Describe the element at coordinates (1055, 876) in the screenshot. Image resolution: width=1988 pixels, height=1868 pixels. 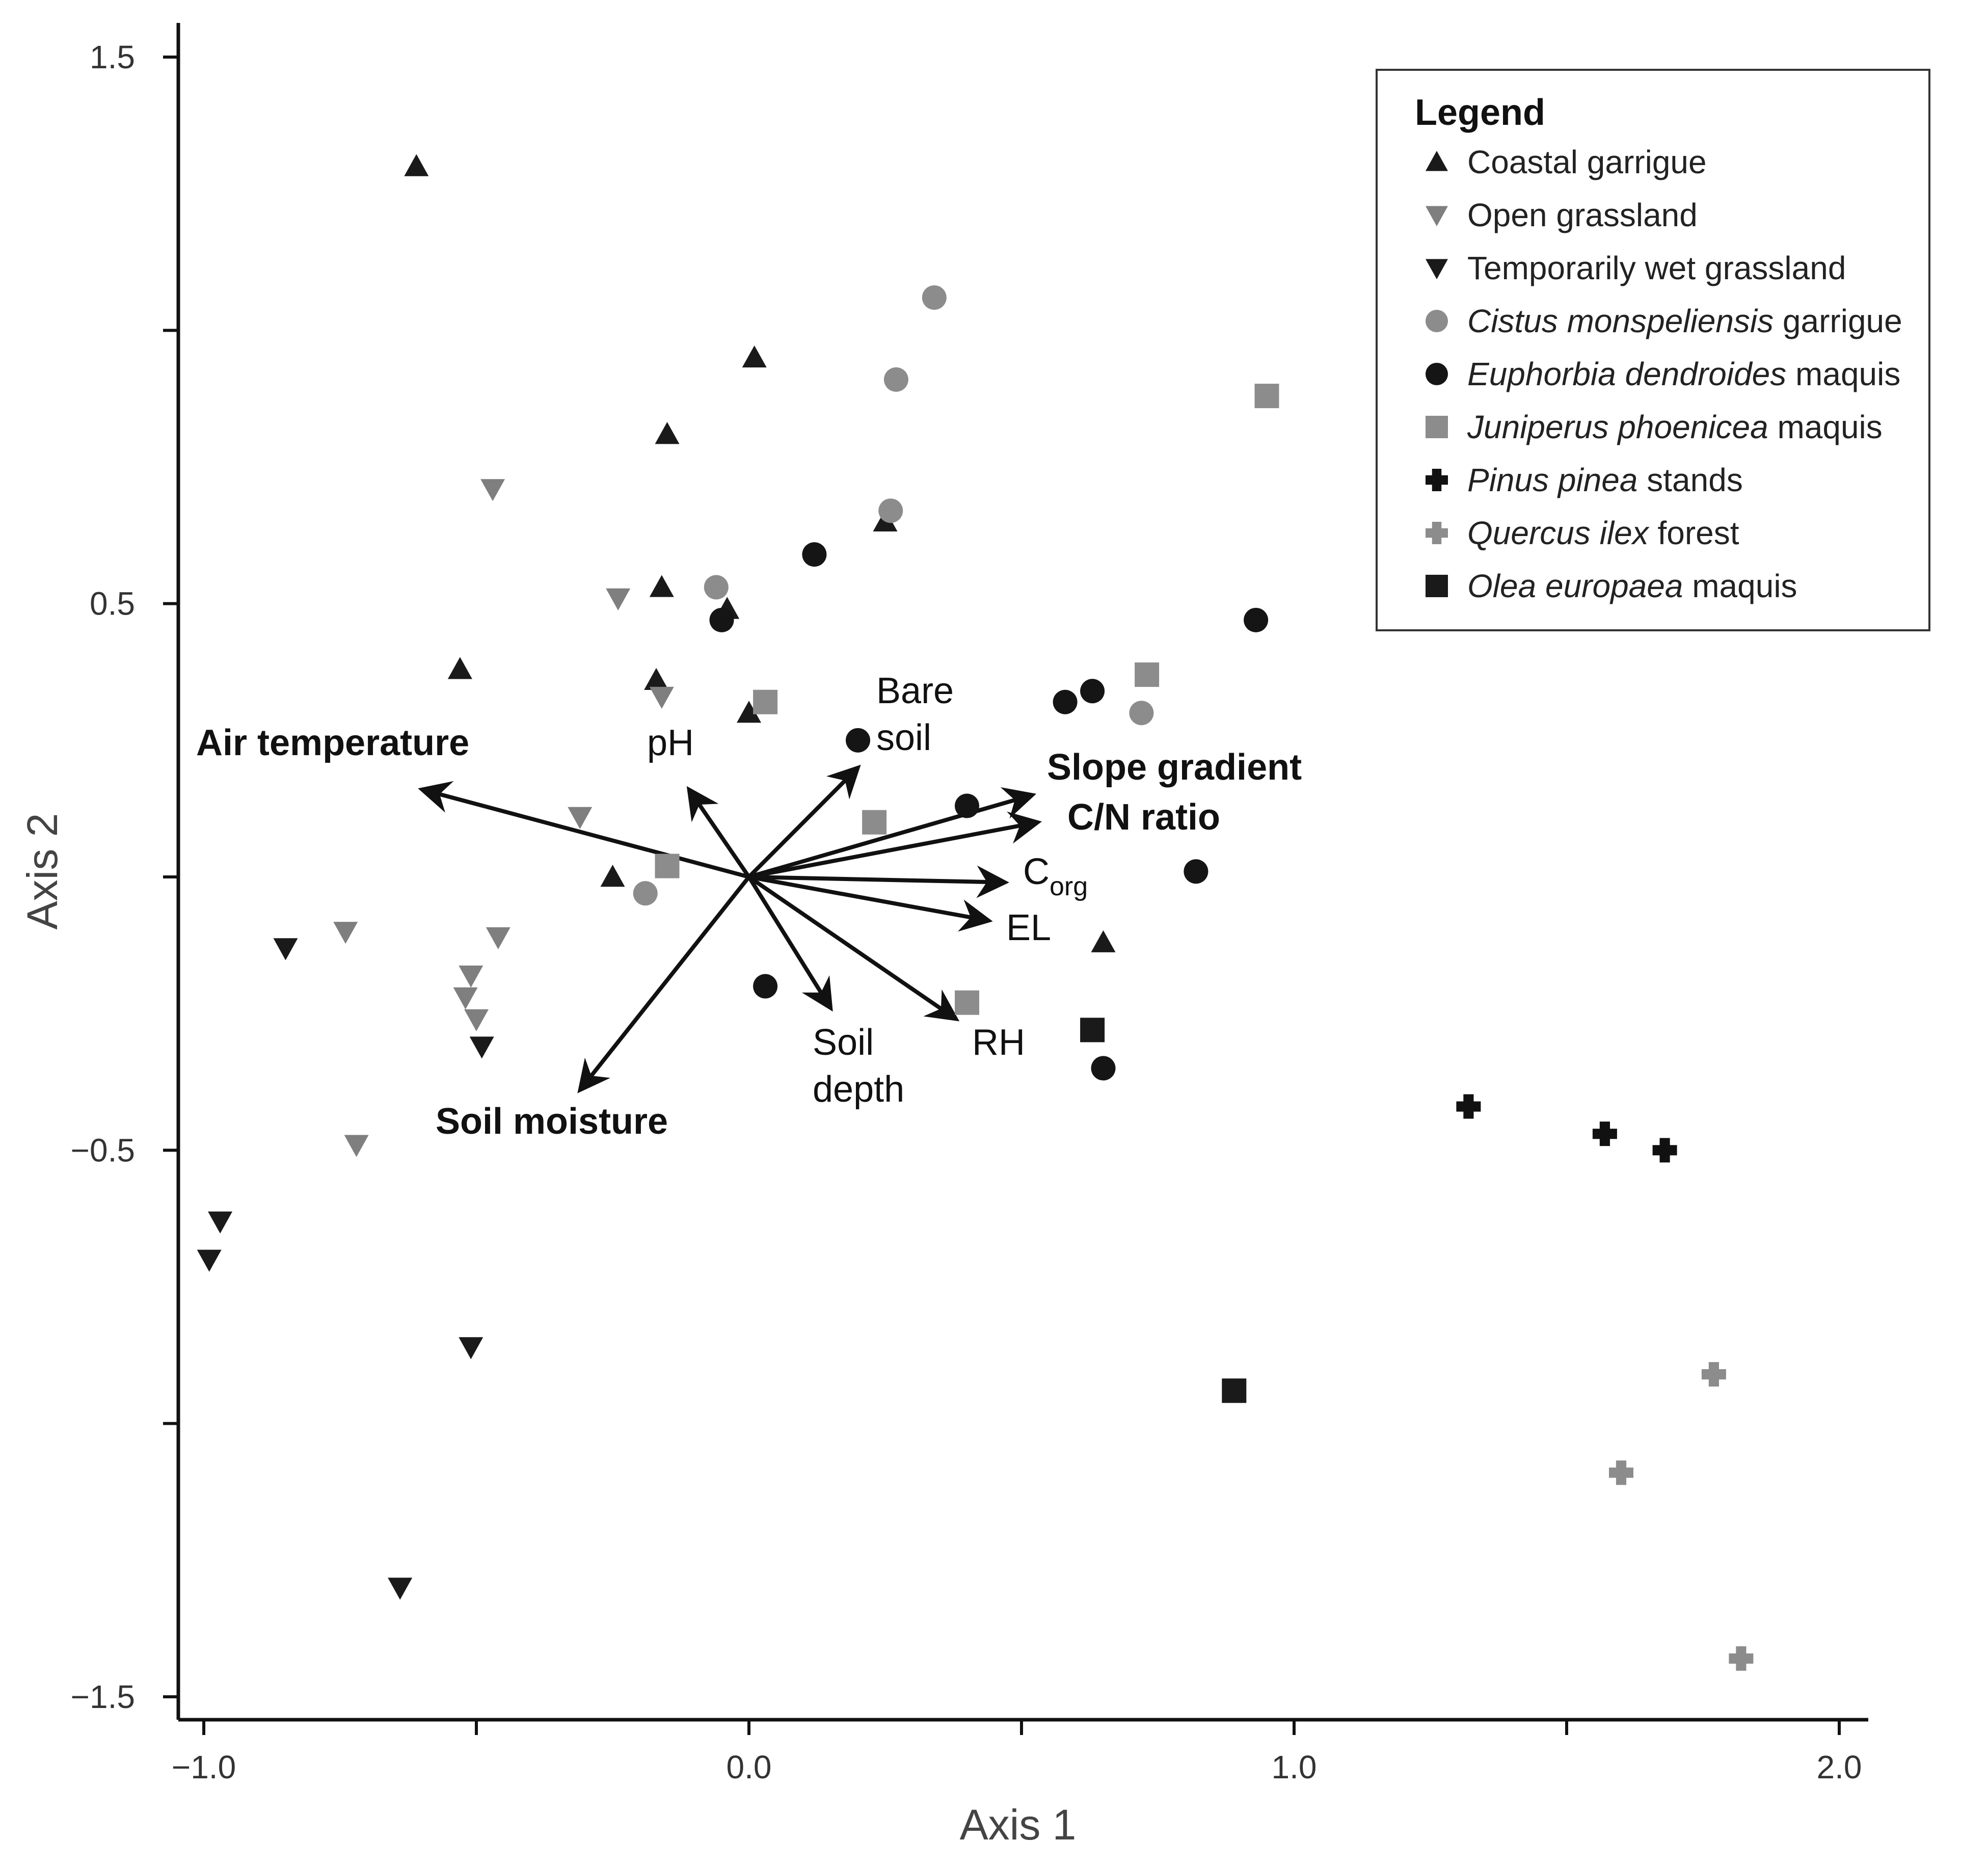
I see `vector-label-c: Corg` at that location.